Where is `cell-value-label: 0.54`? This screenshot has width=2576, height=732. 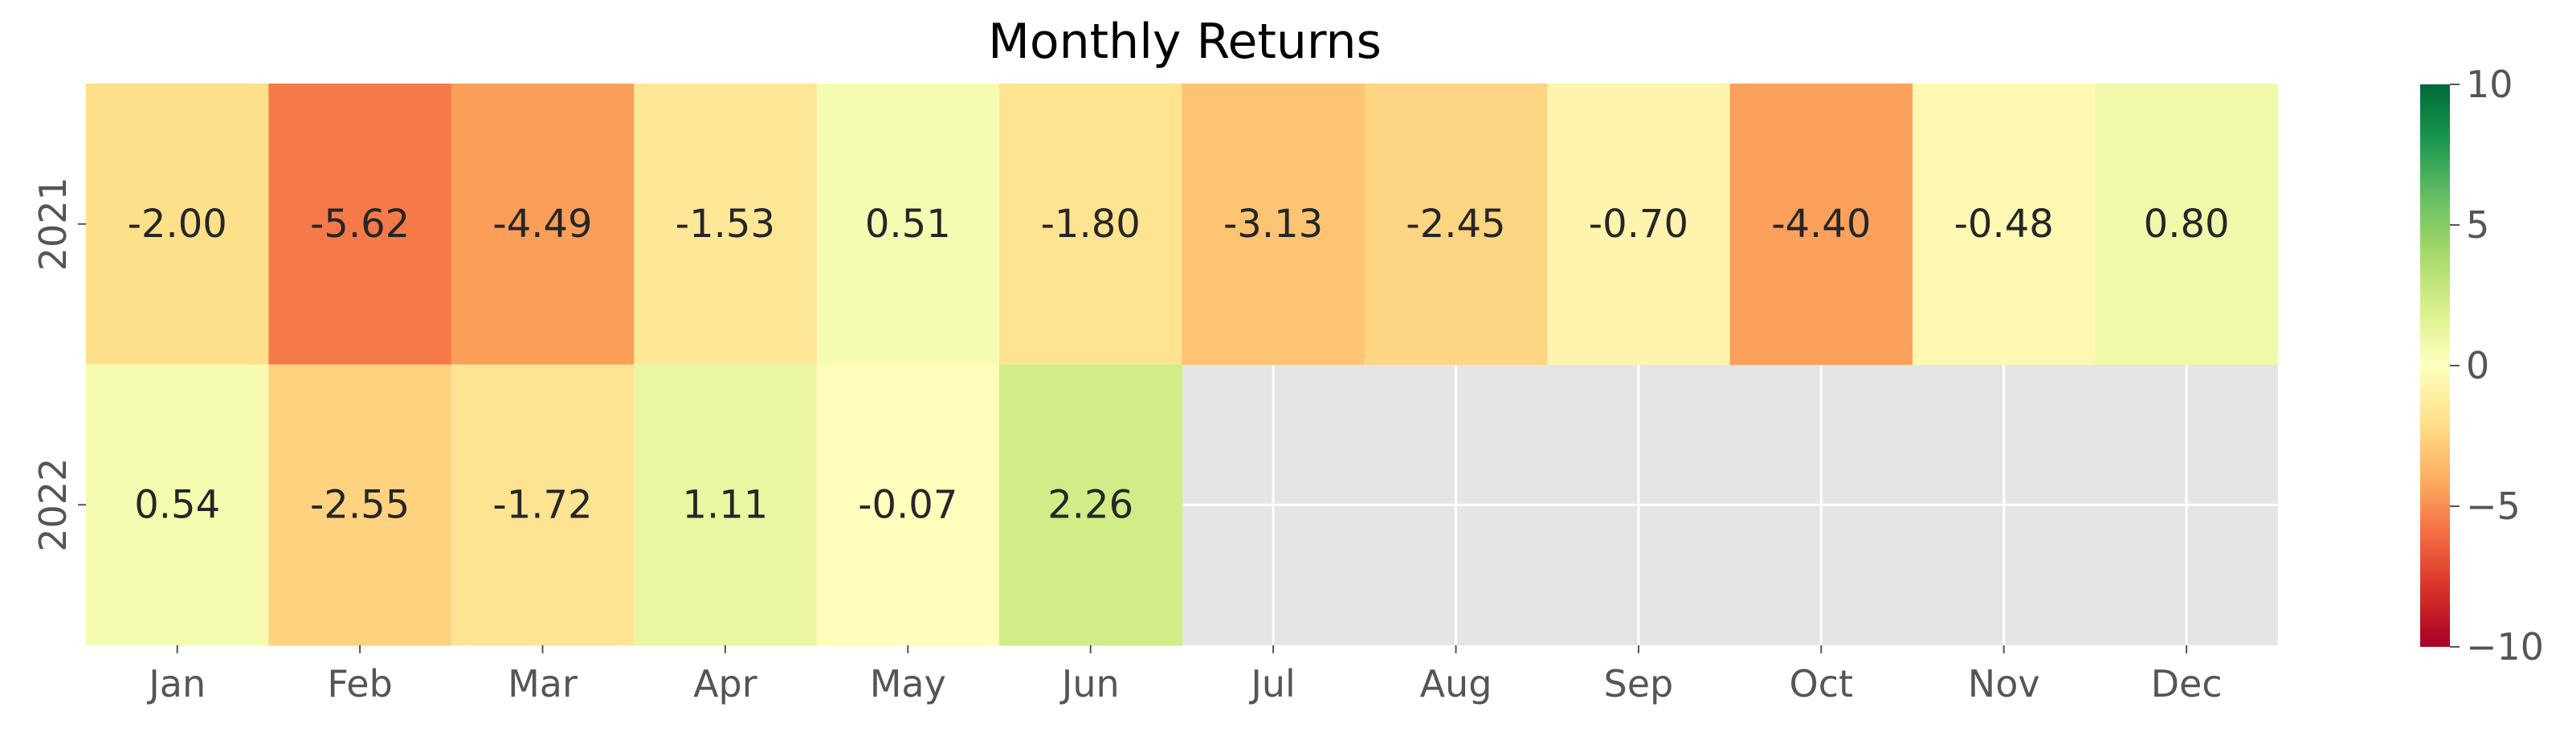
cell-value-label: 0.54 is located at coordinates (177, 504).